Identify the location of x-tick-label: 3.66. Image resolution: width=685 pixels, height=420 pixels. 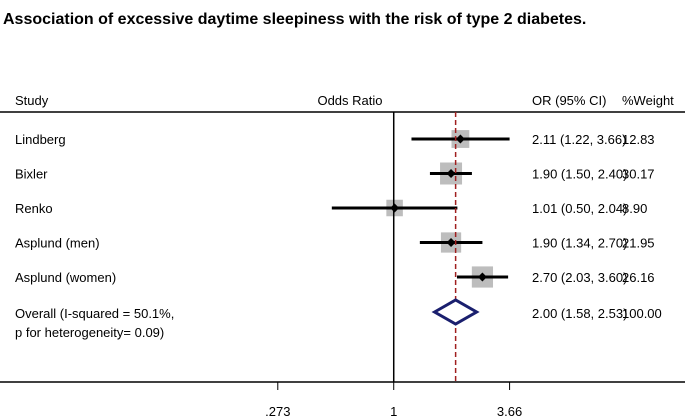
(509, 411).